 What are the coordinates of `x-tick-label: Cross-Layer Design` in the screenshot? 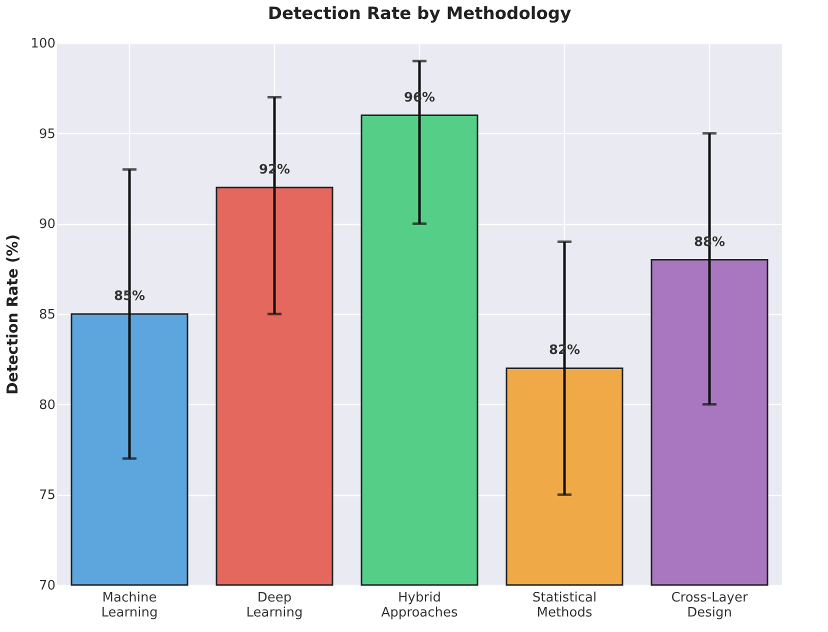 It's located at (709, 605).